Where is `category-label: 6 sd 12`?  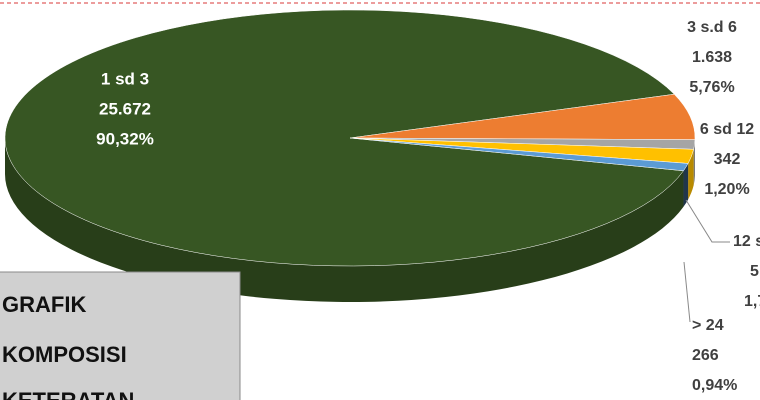 category-label: 6 sd 12 is located at coordinates (727, 129).